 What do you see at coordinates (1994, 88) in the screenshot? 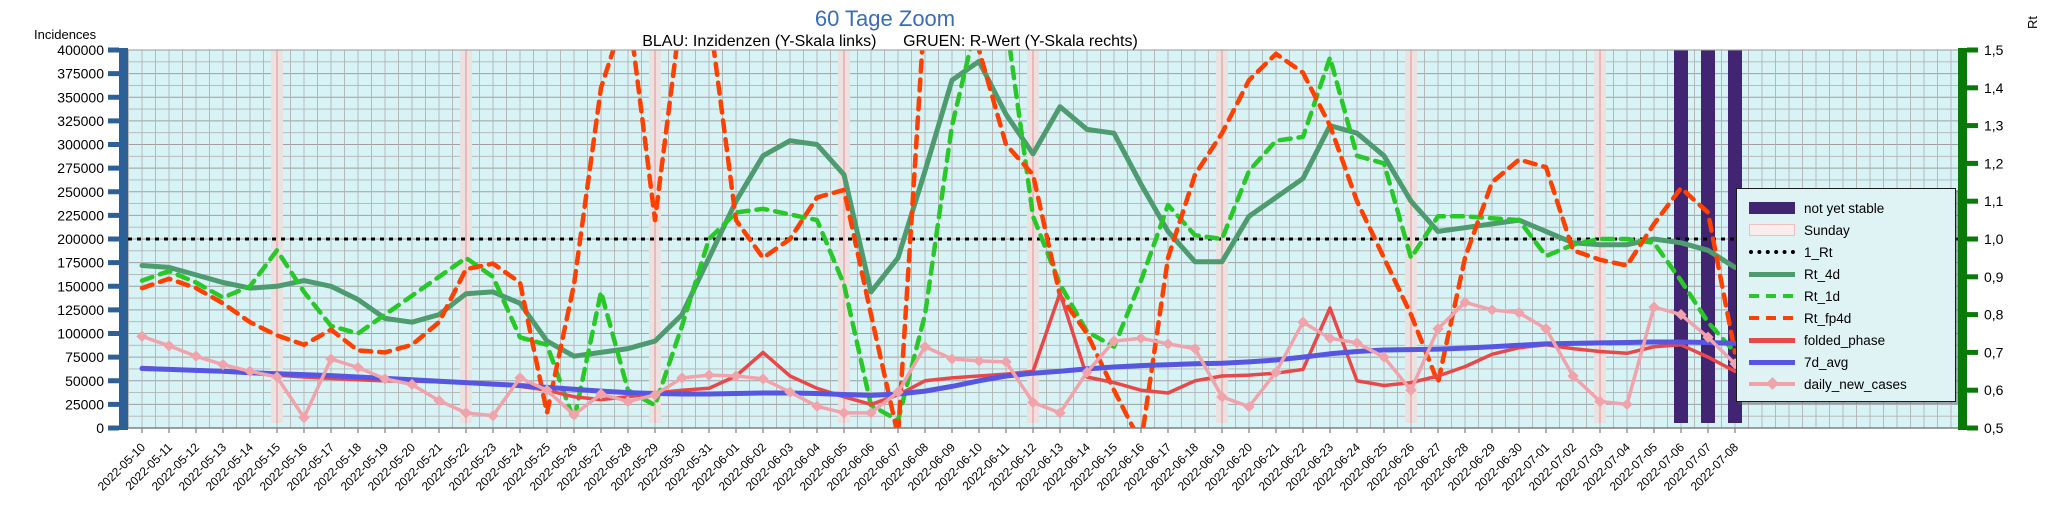
I see `right-tick-label: 1,4` at bounding box center [1994, 88].